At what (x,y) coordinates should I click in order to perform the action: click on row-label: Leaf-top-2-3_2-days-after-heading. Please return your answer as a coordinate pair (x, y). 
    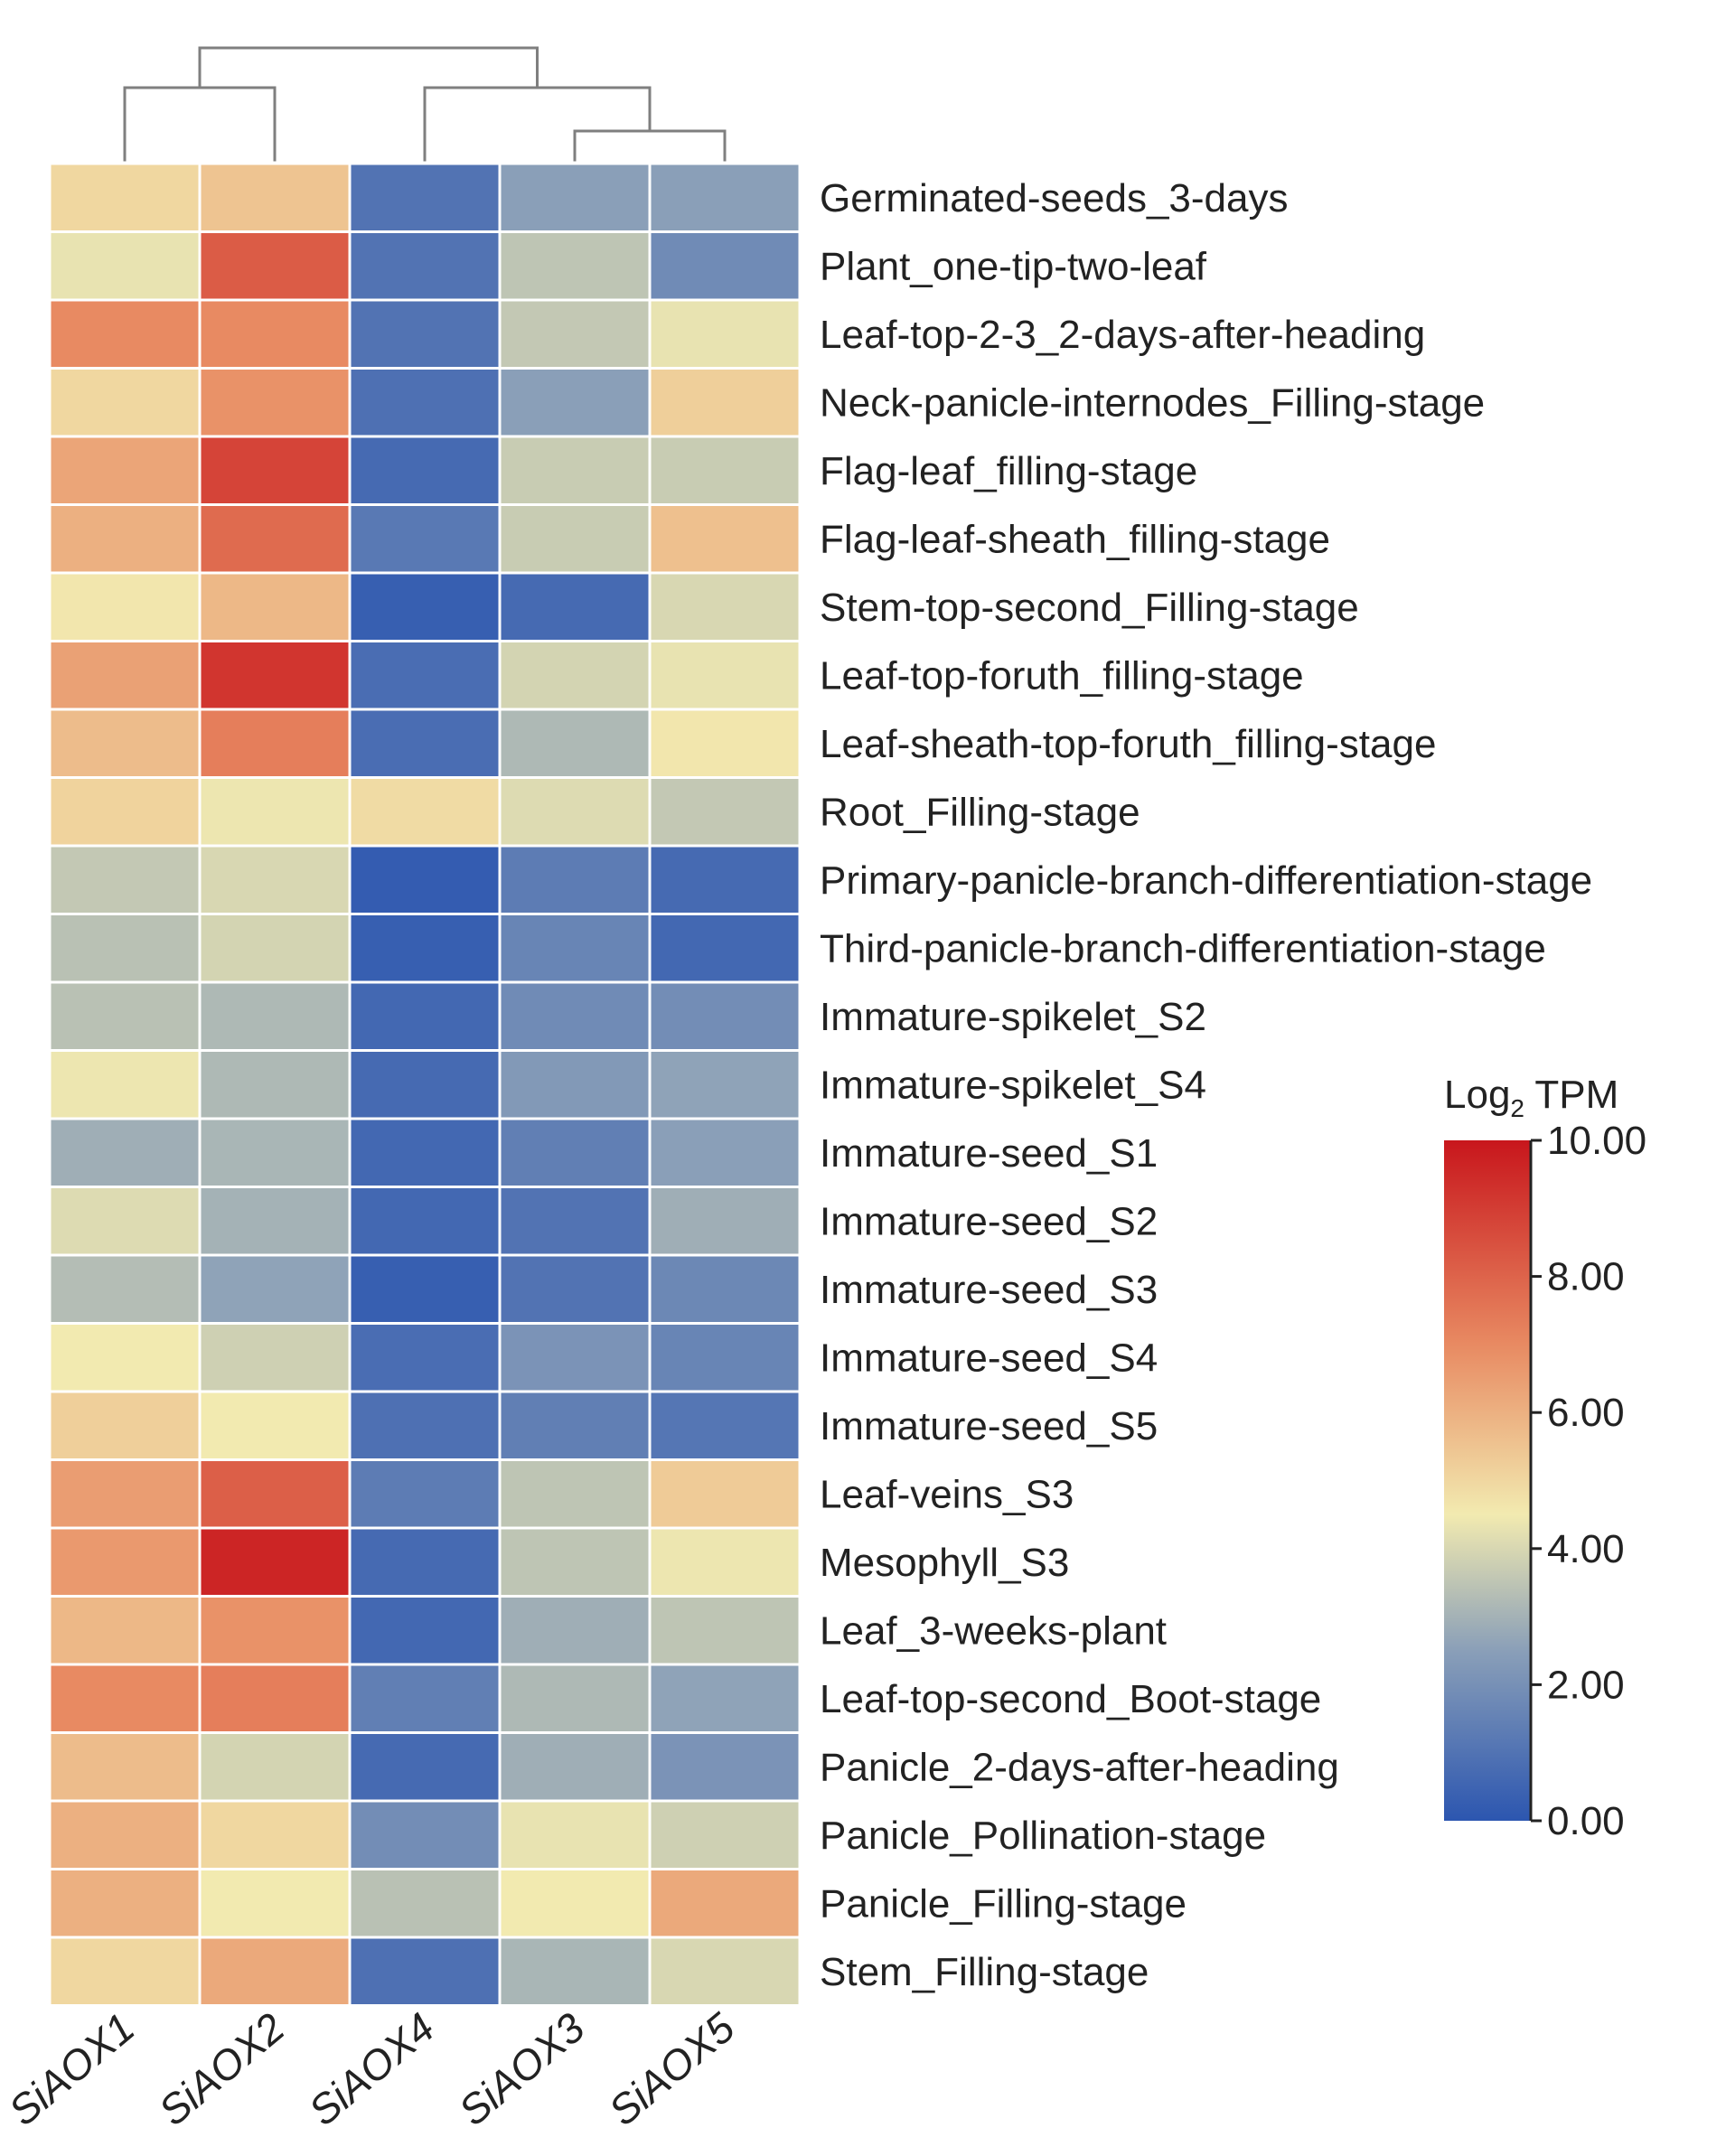
    Looking at the image, I should click on (1122, 335).